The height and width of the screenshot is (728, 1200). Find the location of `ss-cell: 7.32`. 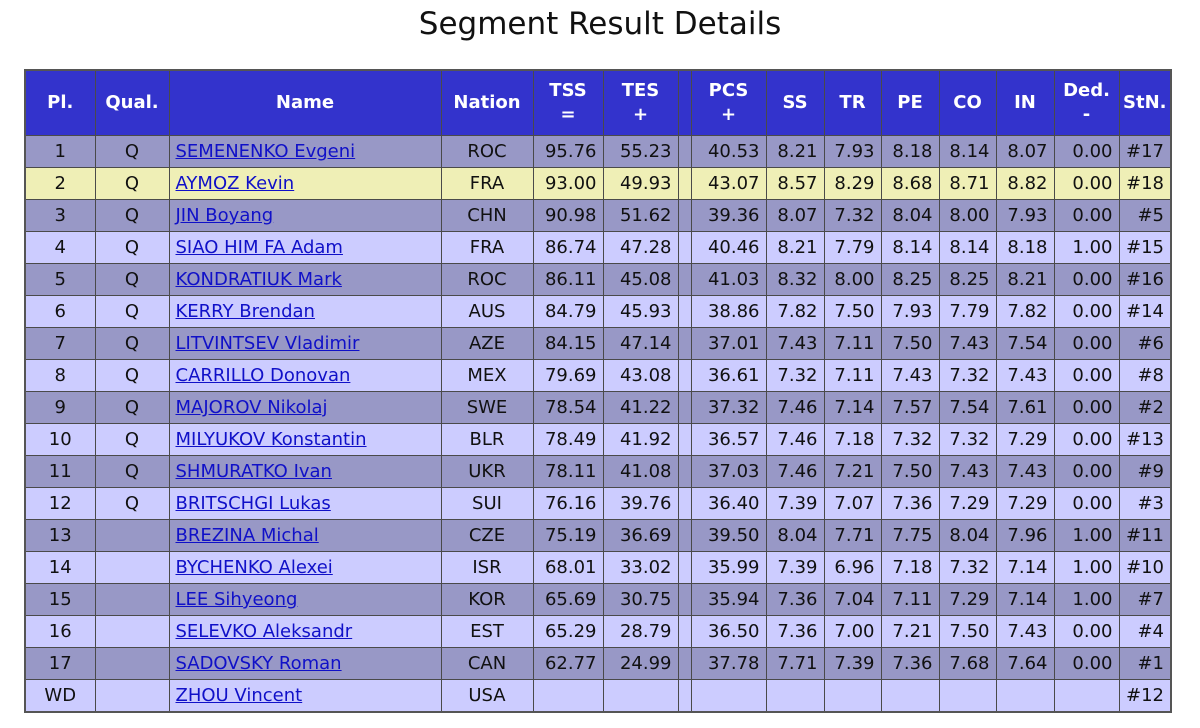

ss-cell: 7.32 is located at coordinates (795, 375).